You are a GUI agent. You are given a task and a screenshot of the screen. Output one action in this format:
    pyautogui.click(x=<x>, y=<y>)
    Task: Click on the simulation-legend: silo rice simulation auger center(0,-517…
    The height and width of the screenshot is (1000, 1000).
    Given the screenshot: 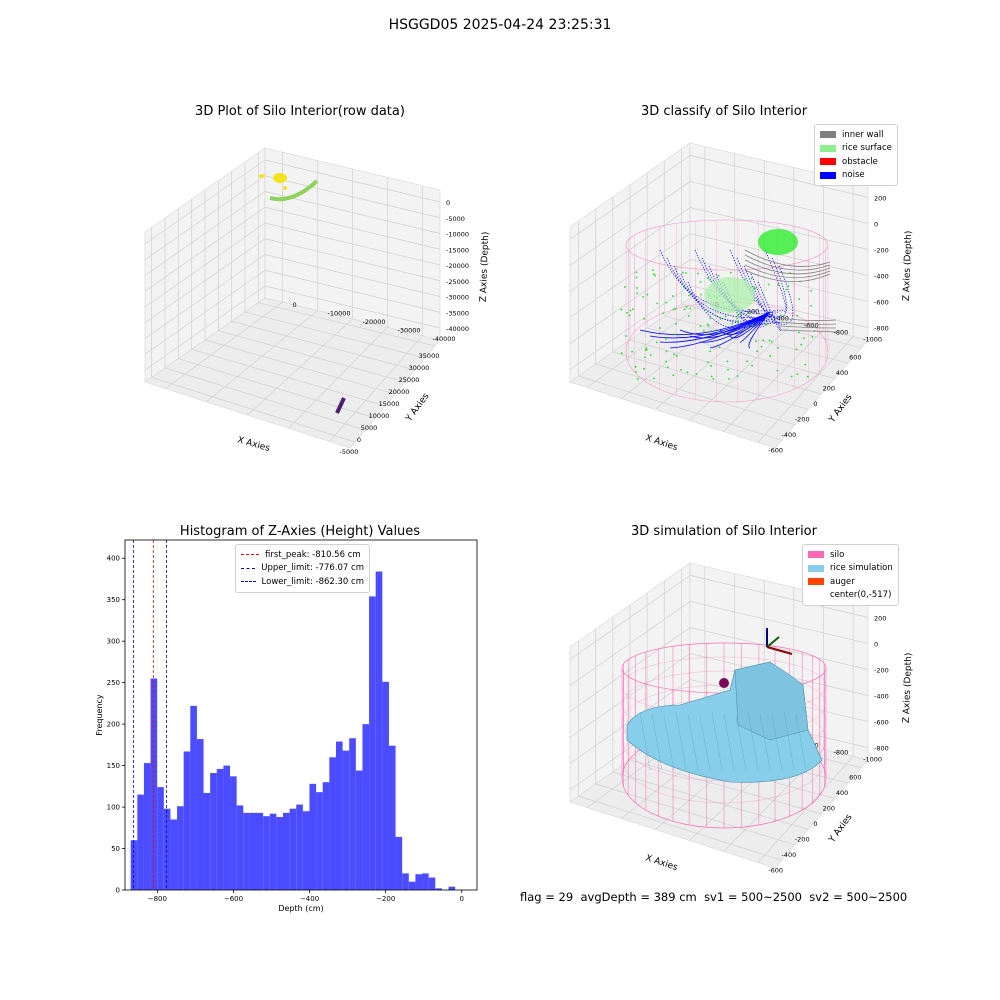 What is the action you would take?
    pyautogui.click(x=850, y=575)
    